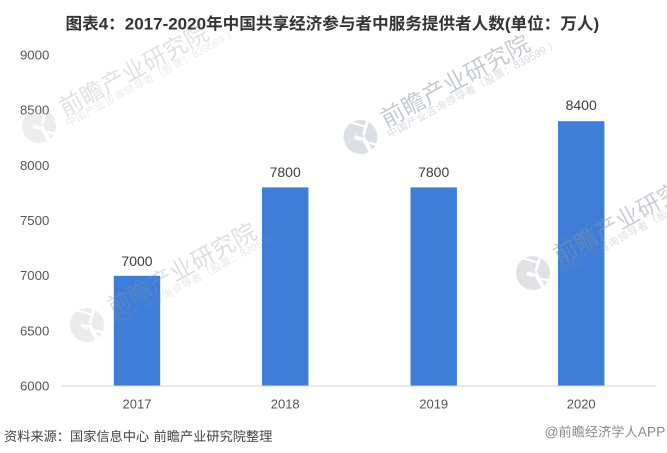 This screenshot has height=453, width=667. What do you see at coordinates (165, 23) in the screenshot?
I see `svg-text: 2017-2020` at bounding box center [165, 23].